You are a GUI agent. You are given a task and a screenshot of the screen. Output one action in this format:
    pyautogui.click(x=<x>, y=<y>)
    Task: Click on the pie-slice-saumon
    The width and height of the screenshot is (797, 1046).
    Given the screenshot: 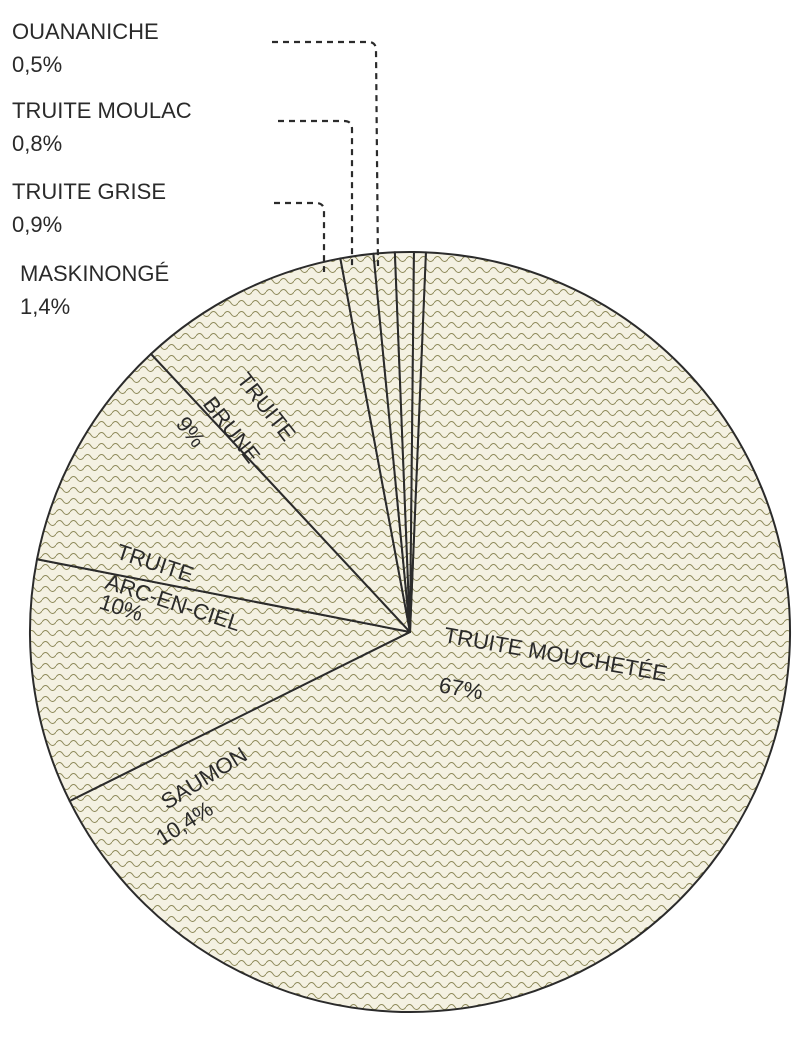 What is the action you would take?
    pyautogui.click(x=220, y=680)
    